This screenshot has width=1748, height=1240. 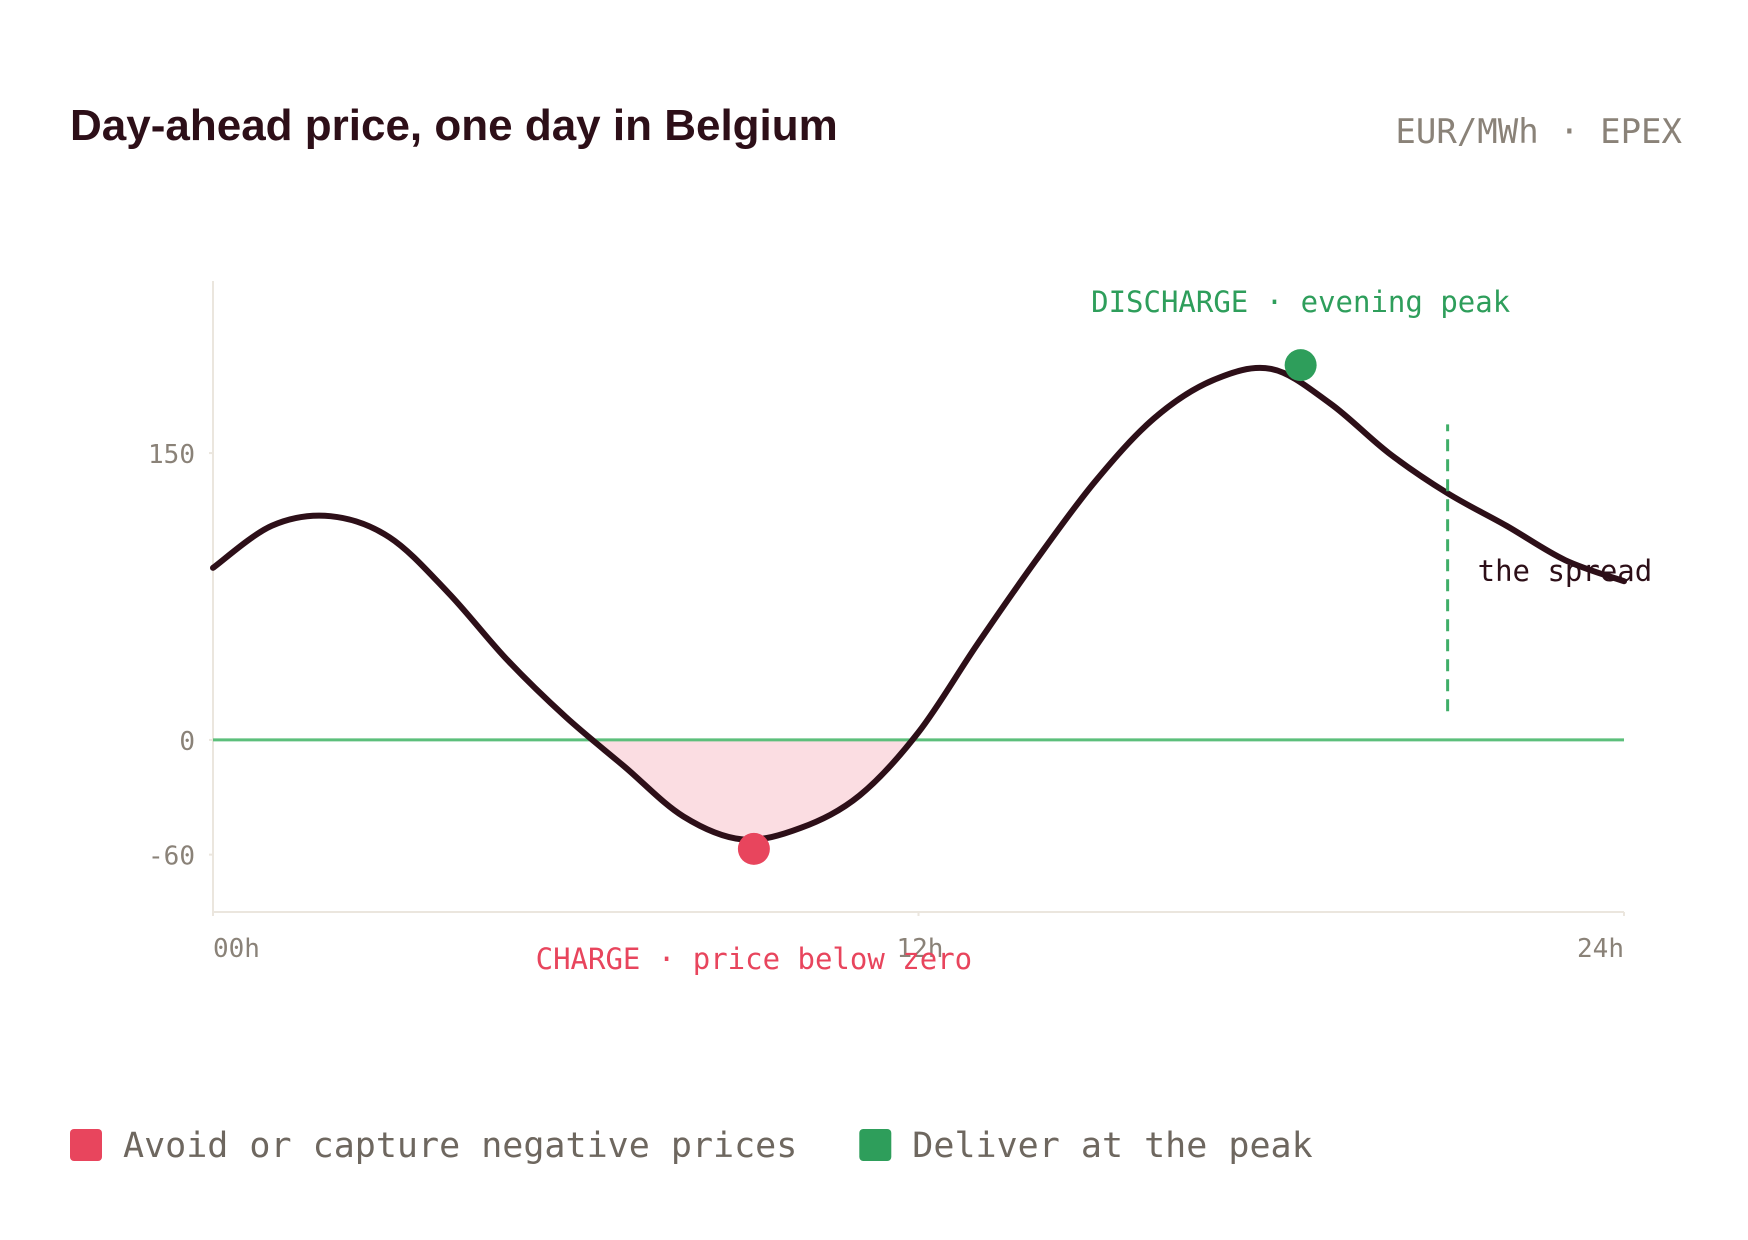 What do you see at coordinates (236, 949) in the screenshot?
I see `x-tick-label: 00h` at bounding box center [236, 949].